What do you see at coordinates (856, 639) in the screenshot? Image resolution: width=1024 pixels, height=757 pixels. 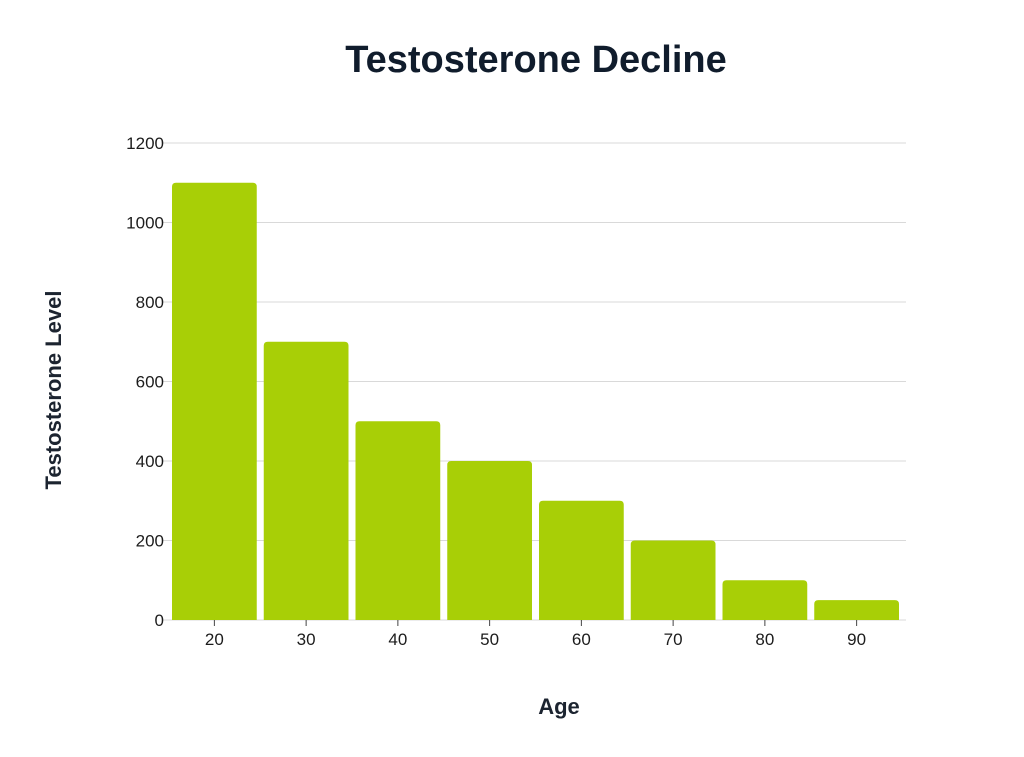 I see `x-tick-label: 90` at bounding box center [856, 639].